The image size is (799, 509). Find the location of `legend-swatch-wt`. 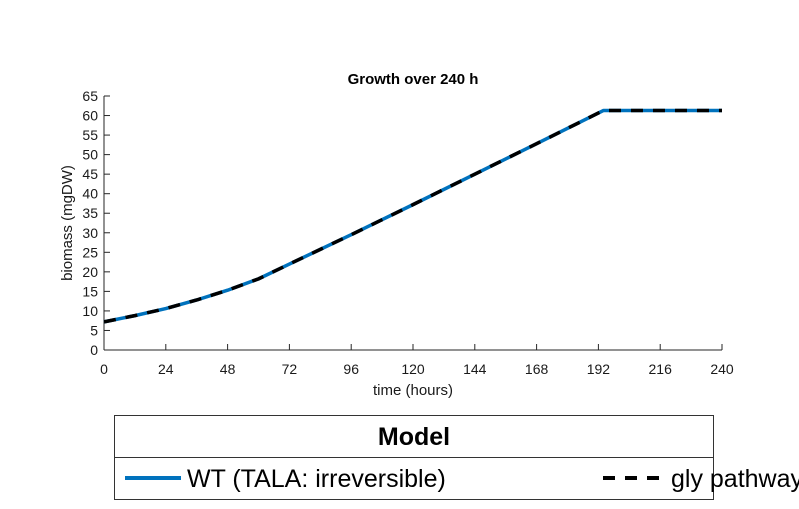

legend-swatch-wt is located at coordinates (153, 478).